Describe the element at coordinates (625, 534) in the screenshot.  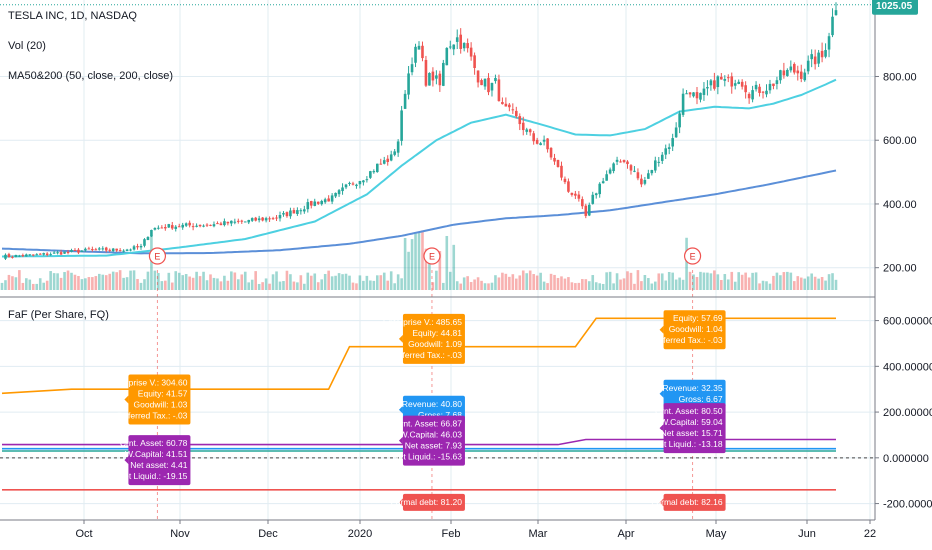
I see `time-tick-label: Apr` at that location.